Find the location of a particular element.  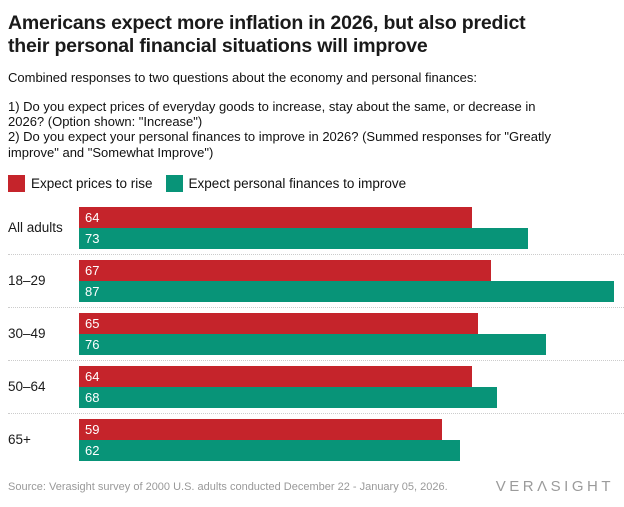

legend-swatch-red-icon is located at coordinates (16, 184).